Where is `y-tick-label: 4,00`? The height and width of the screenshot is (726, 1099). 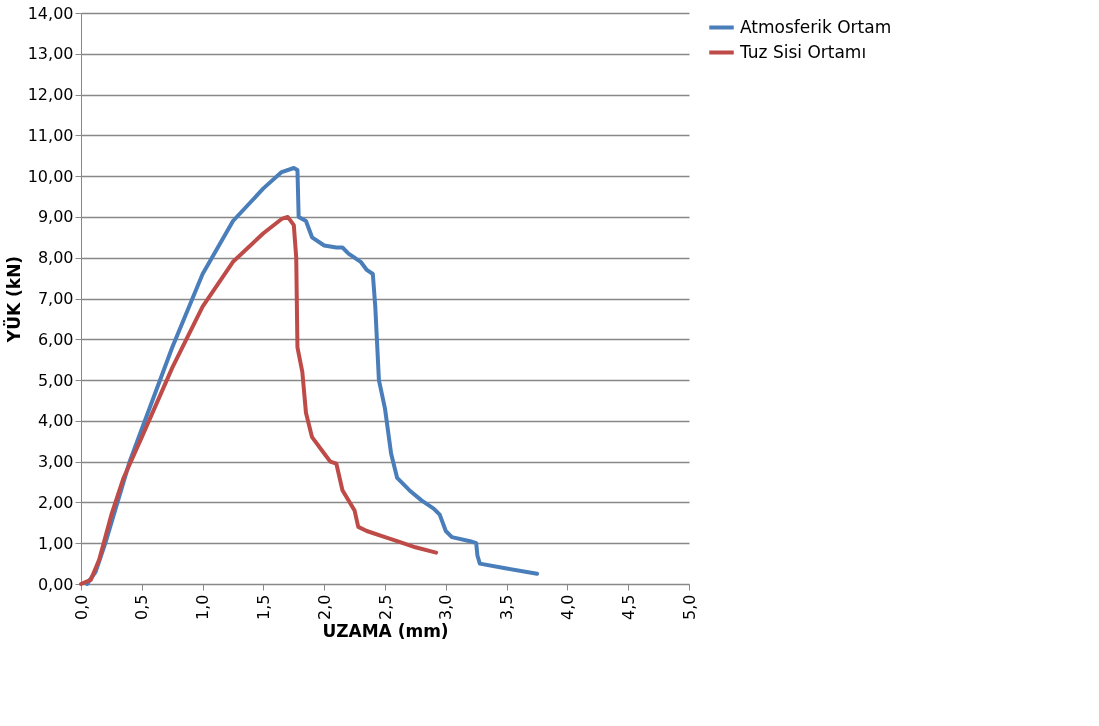 y-tick-label: 4,00 is located at coordinates (55, 421).